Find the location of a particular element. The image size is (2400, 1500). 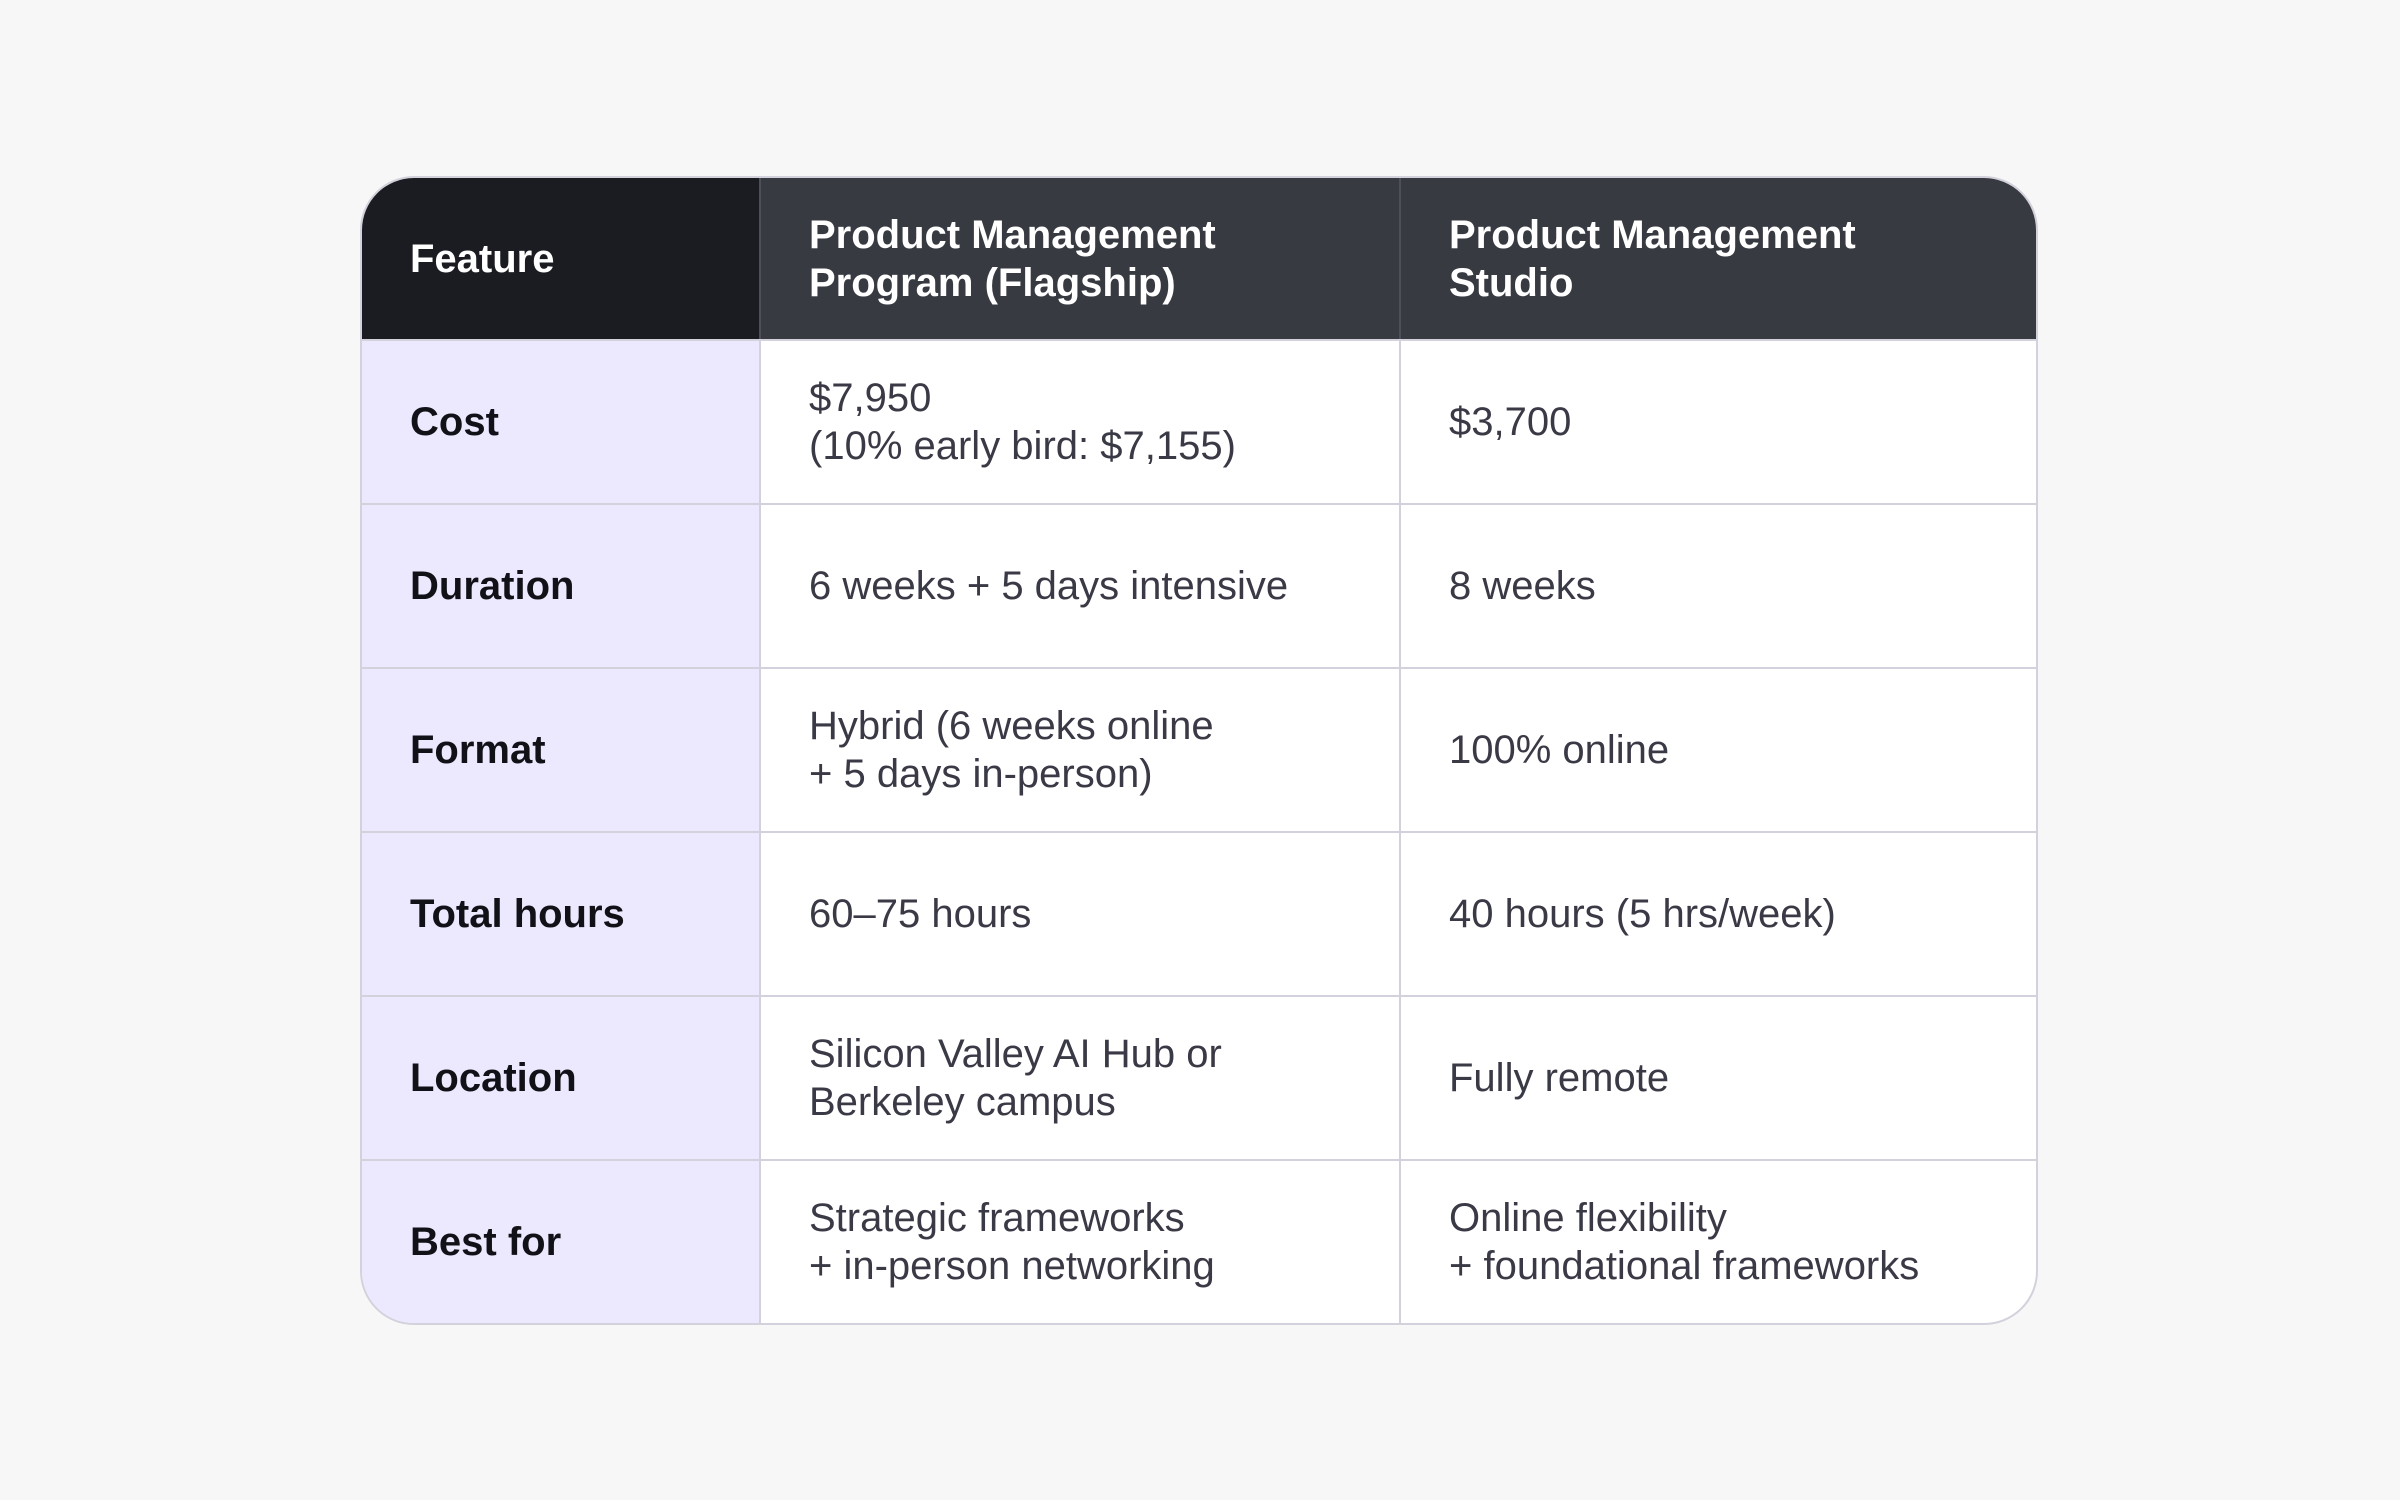

studio-value: 40 hours (5 hrs/week) is located at coordinates (1717, 914).